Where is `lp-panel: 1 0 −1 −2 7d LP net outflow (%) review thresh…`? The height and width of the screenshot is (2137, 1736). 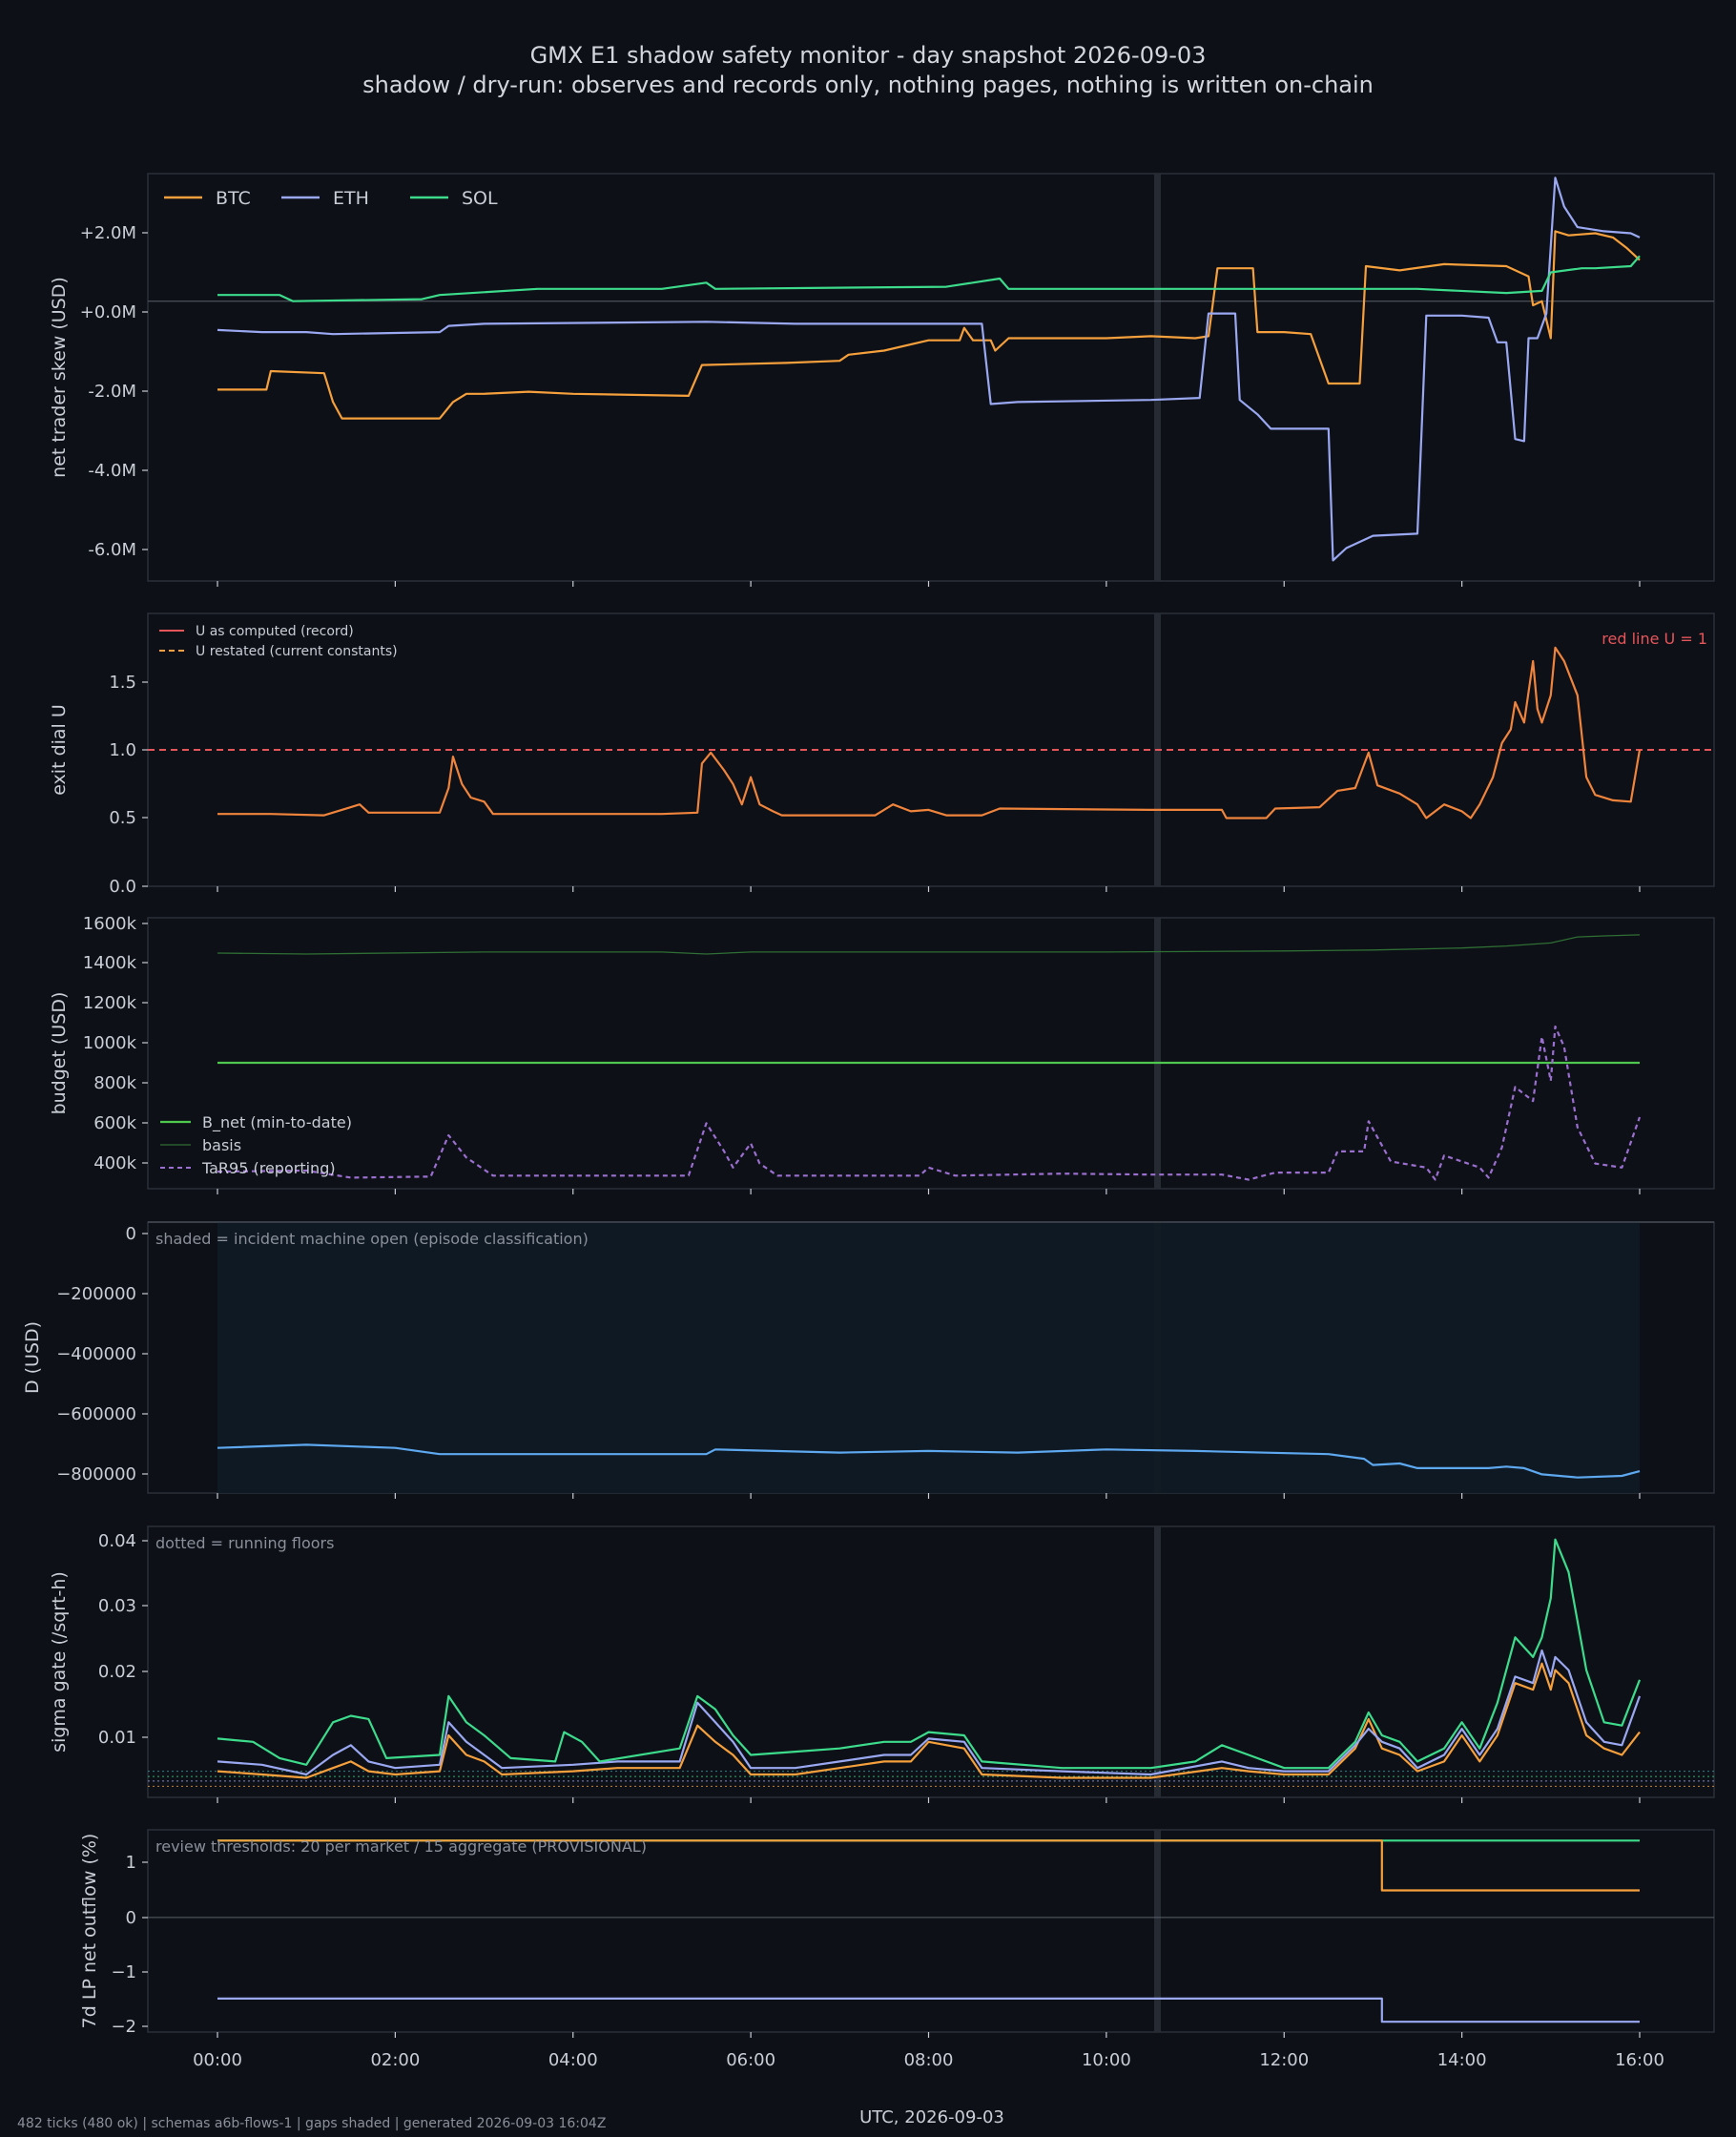 lp-panel: 1 0 −1 −2 7d LP net outflow (%) review thresh… is located at coordinates (897, 1933).